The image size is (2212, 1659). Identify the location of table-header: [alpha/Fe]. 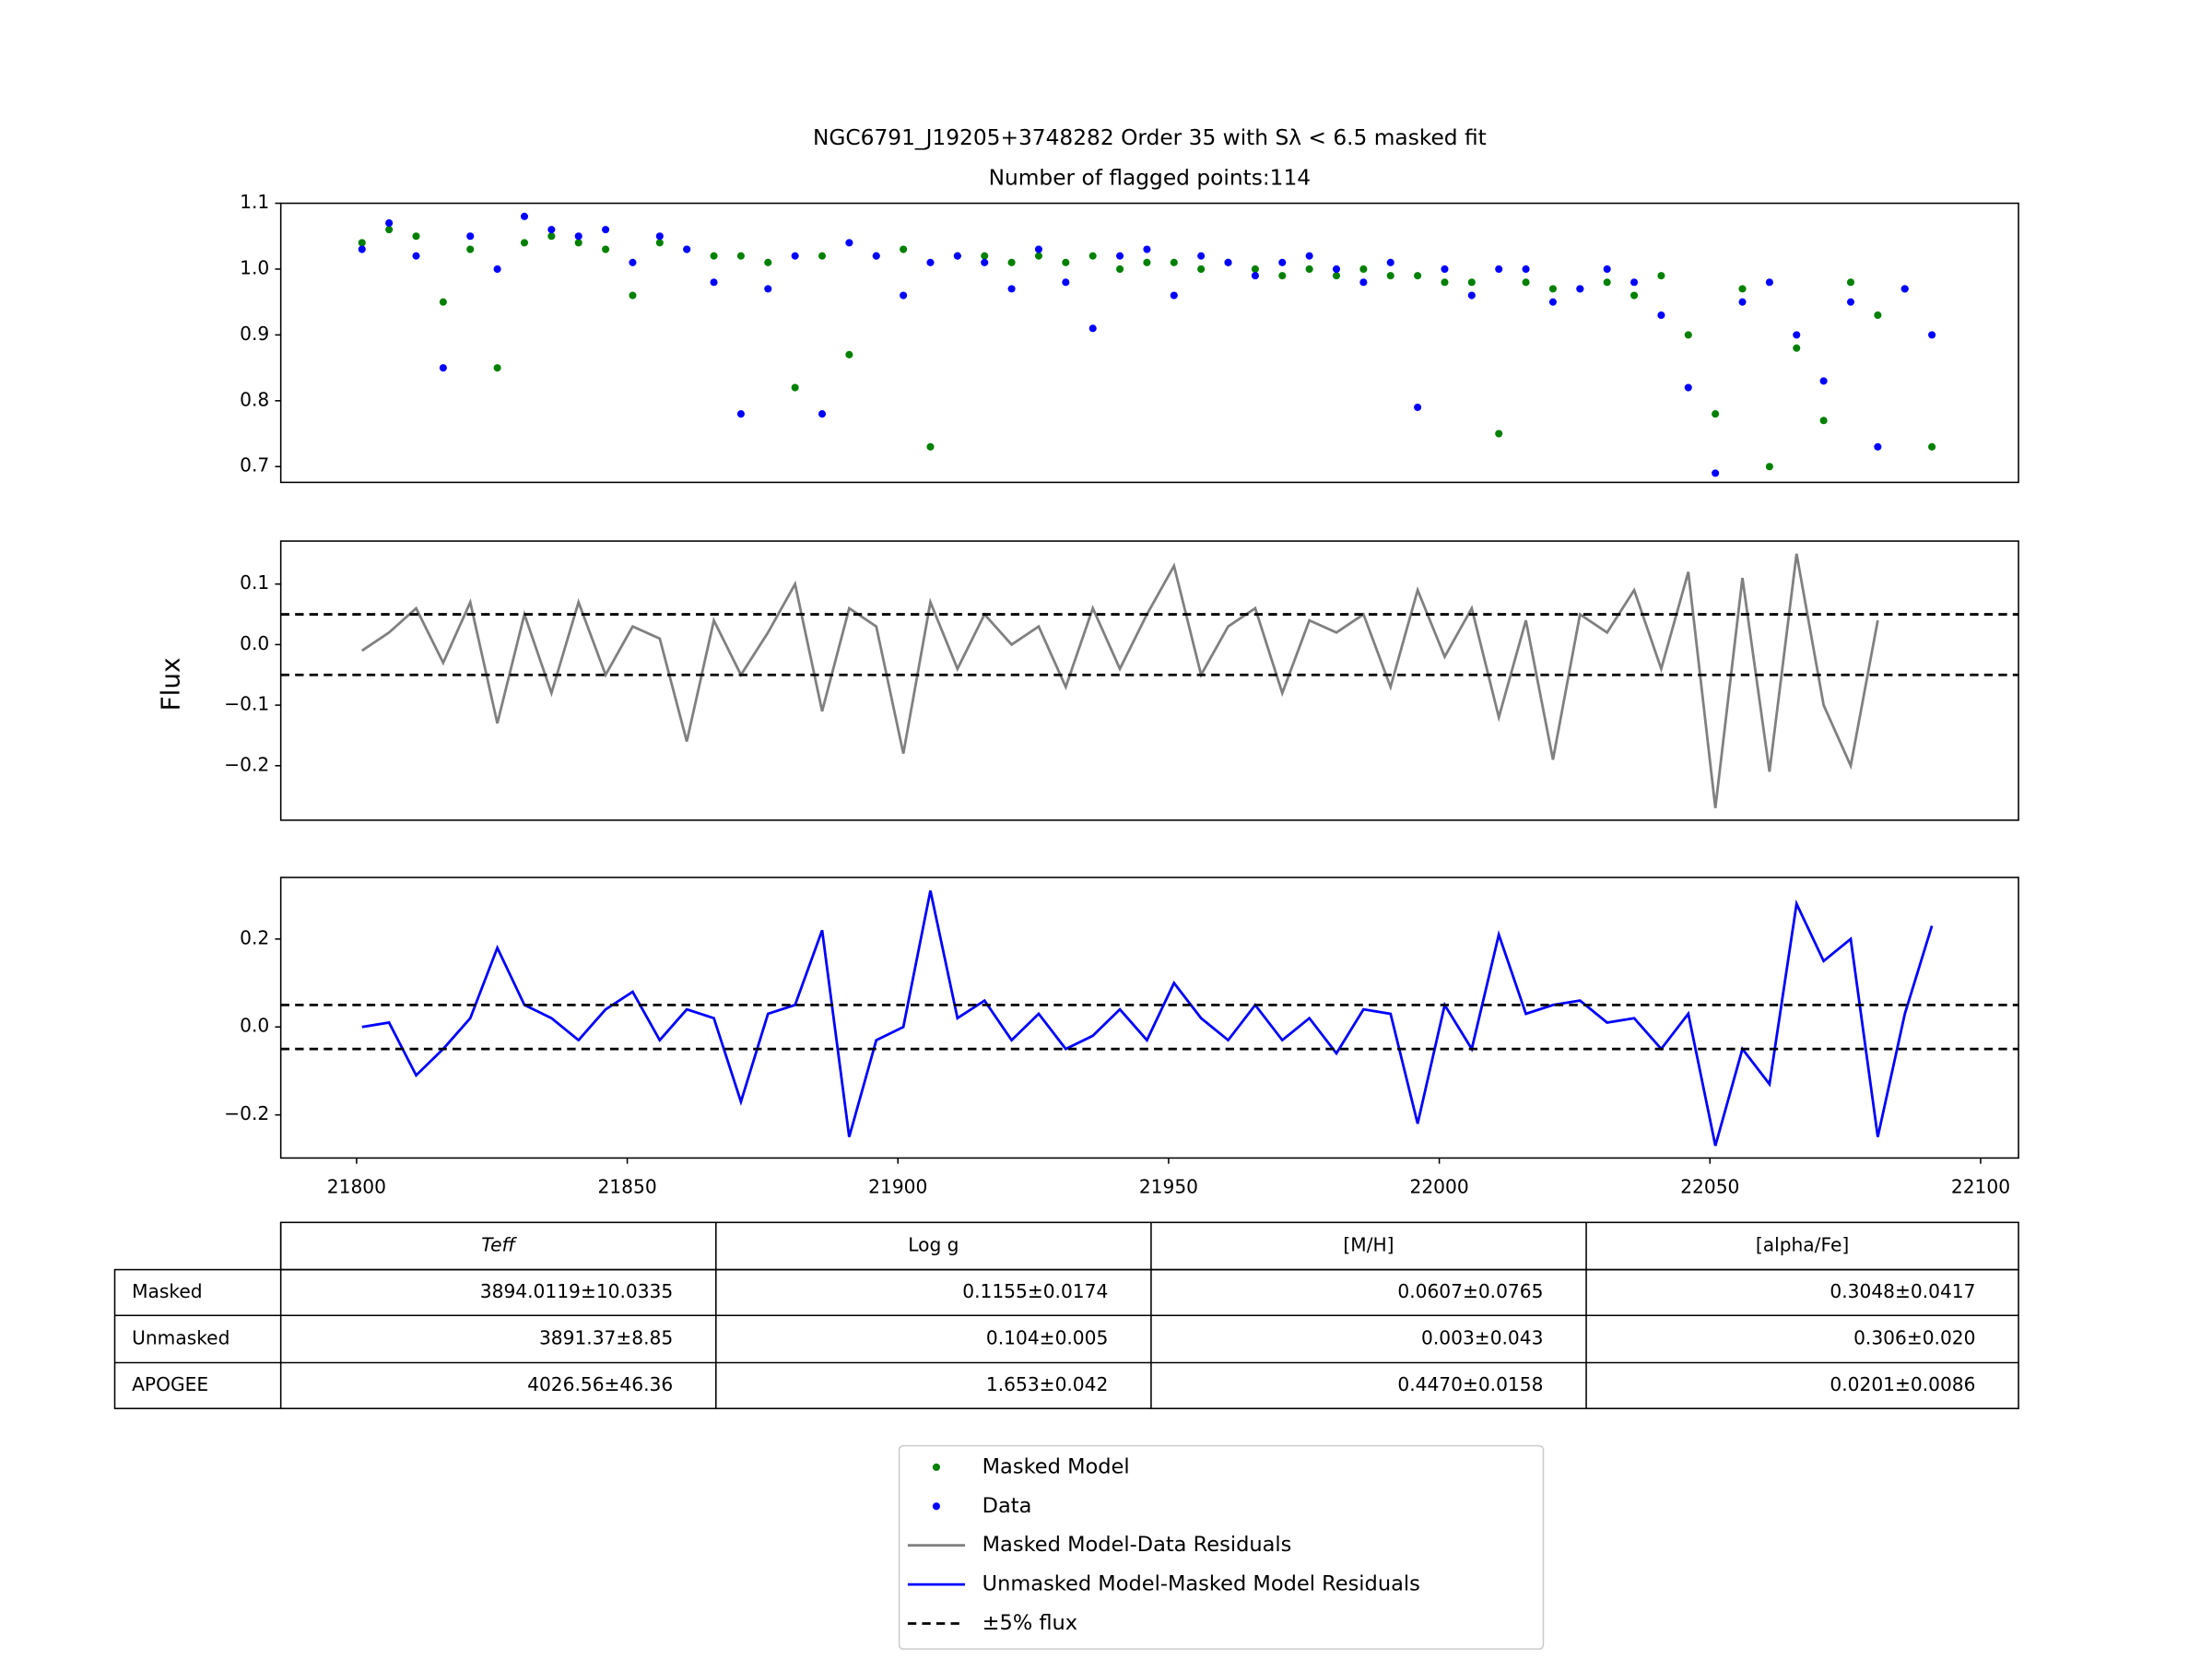
(1802, 1244).